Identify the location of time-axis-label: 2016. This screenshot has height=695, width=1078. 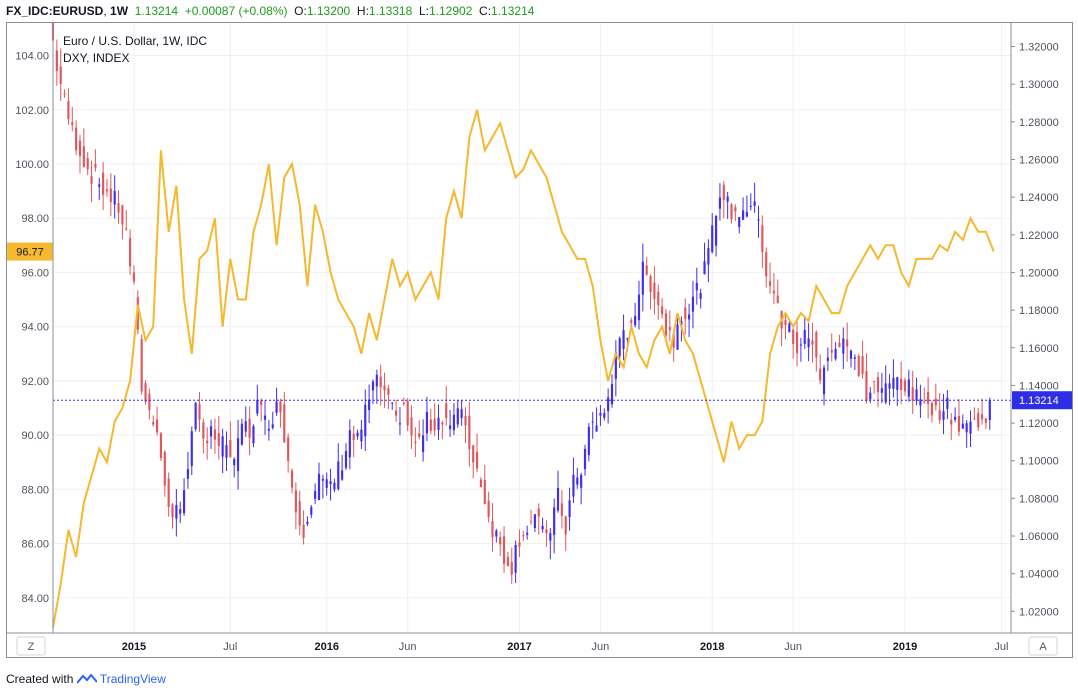
(326, 647).